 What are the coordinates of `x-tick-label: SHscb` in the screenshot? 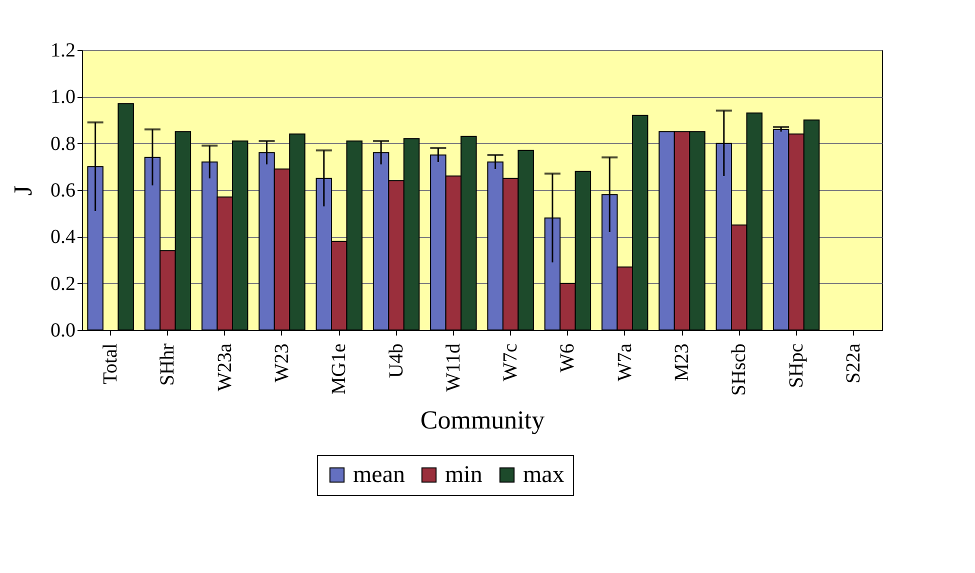 It's located at (739, 370).